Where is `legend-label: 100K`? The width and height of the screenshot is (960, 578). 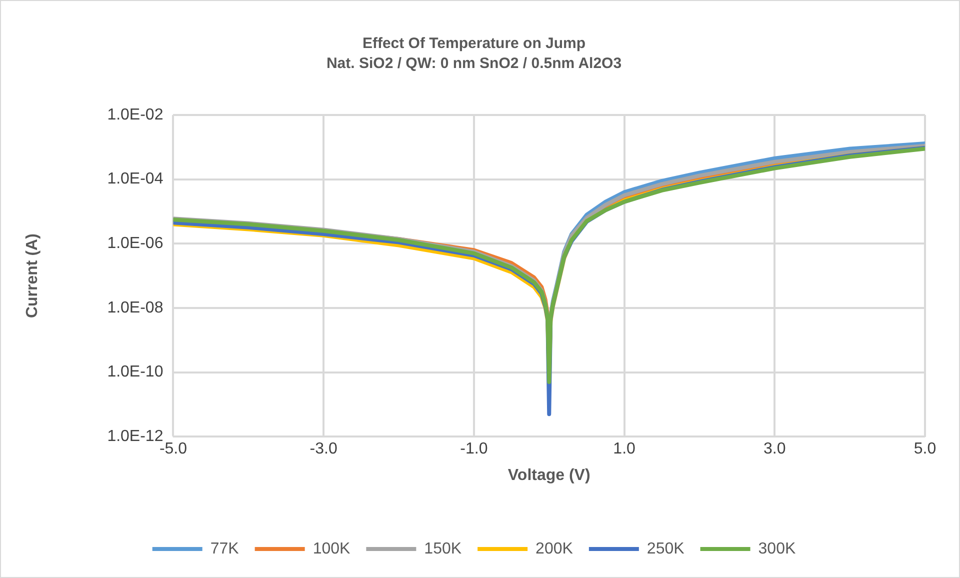
legend-label: 100K is located at coordinates (331, 549).